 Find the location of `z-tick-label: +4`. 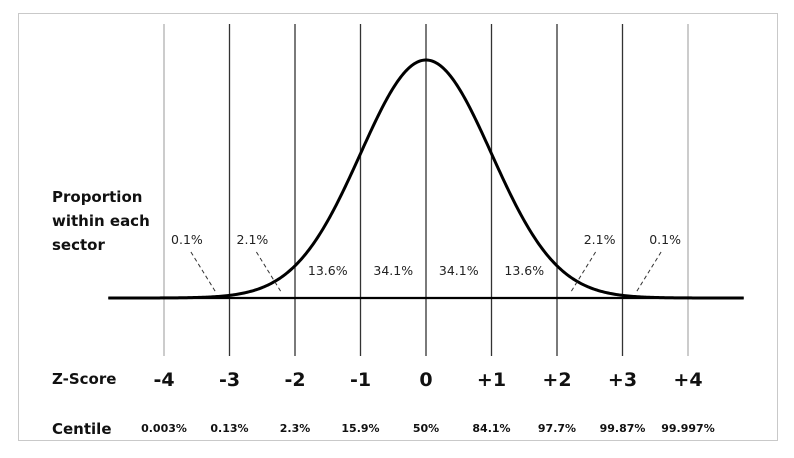

z-tick-label: +4 is located at coordinates (687, 380).